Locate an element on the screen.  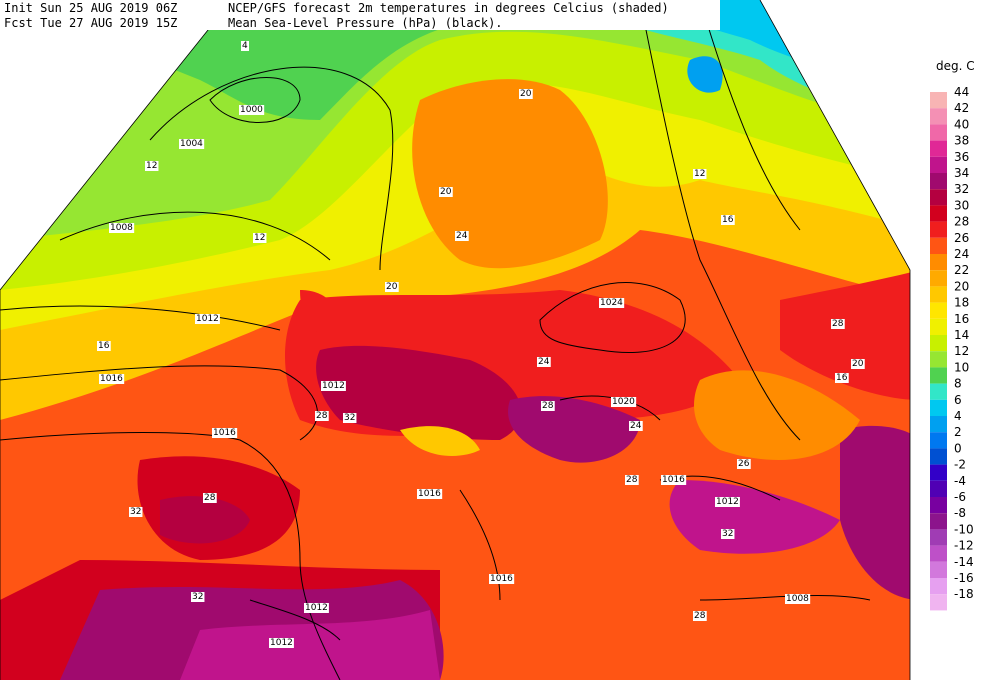
colorbar-label: 28 is located at coordinates (961, 222).